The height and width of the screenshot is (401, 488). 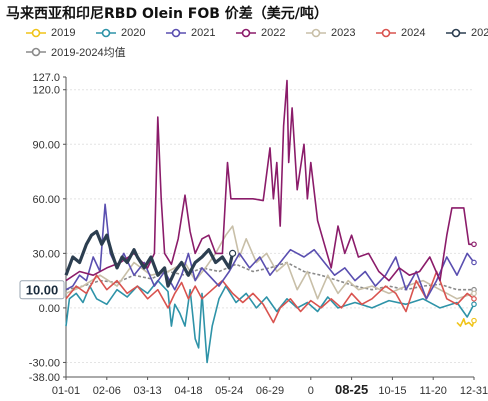 I want to click on legend-label: 2024, so click(x=413, y=33).